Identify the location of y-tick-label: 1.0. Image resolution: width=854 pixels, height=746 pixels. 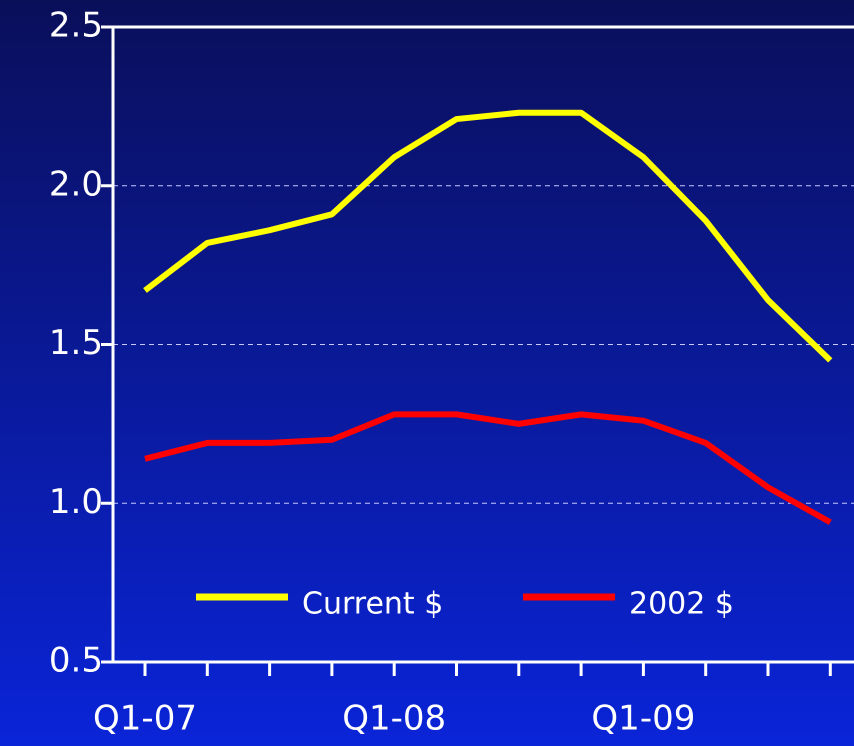
(76, 502).